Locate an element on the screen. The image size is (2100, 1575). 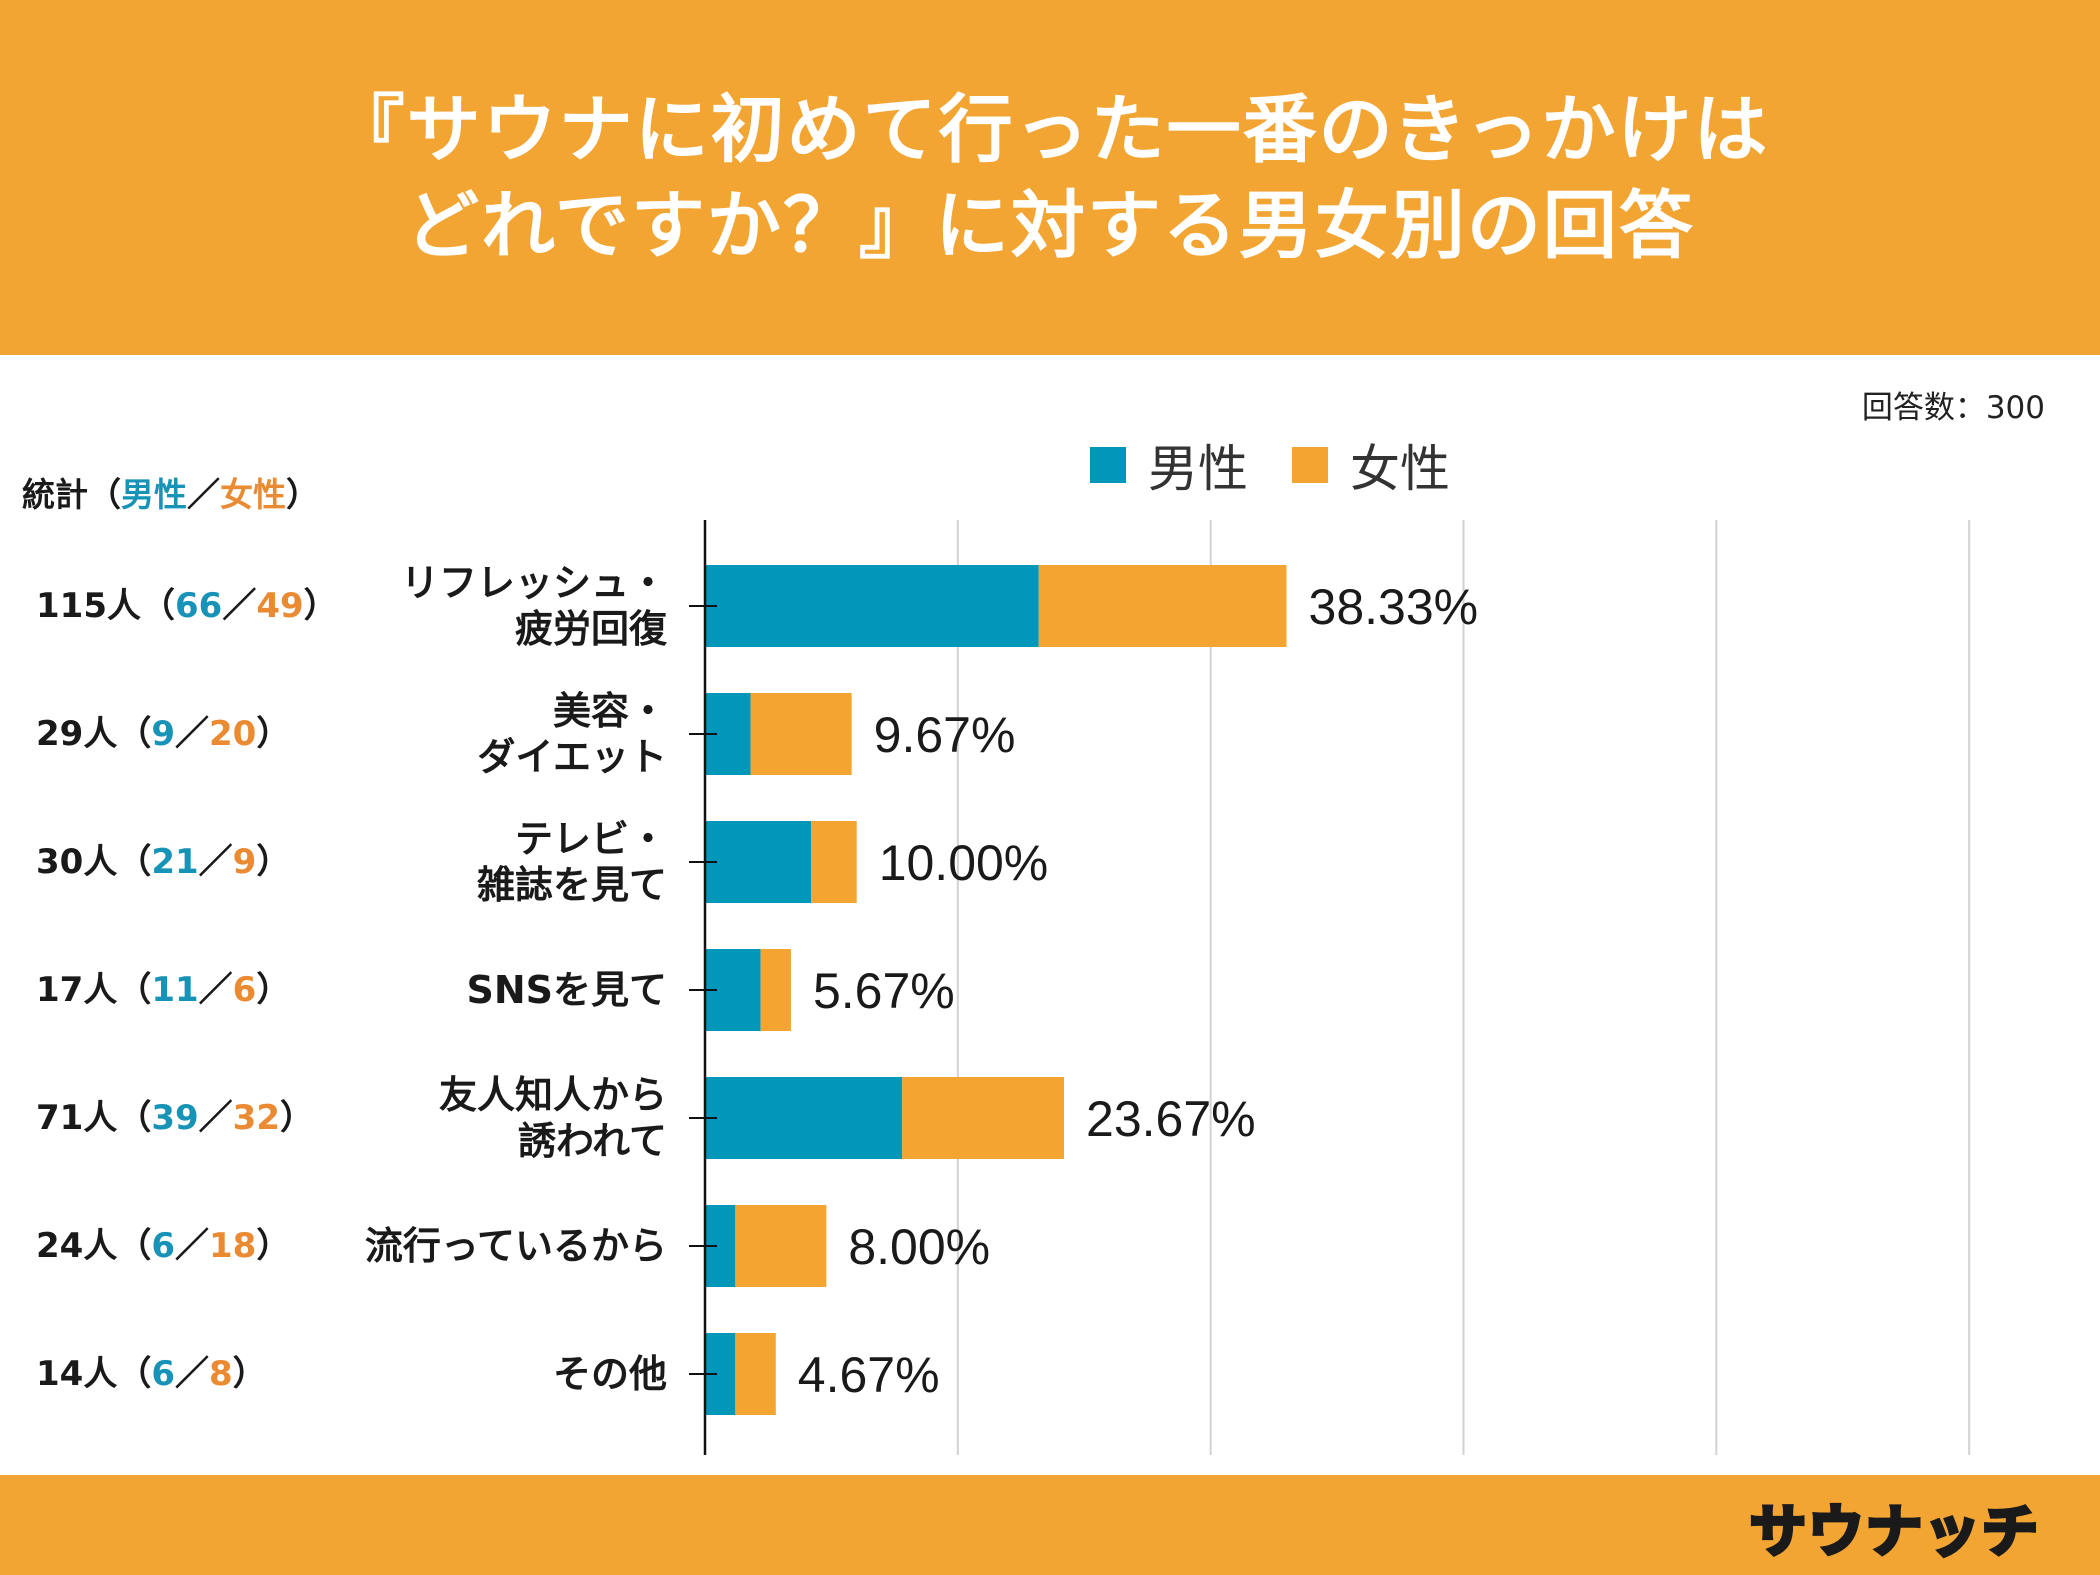
category-label-line: 流行っているから is located at coordinates (515, 1246).